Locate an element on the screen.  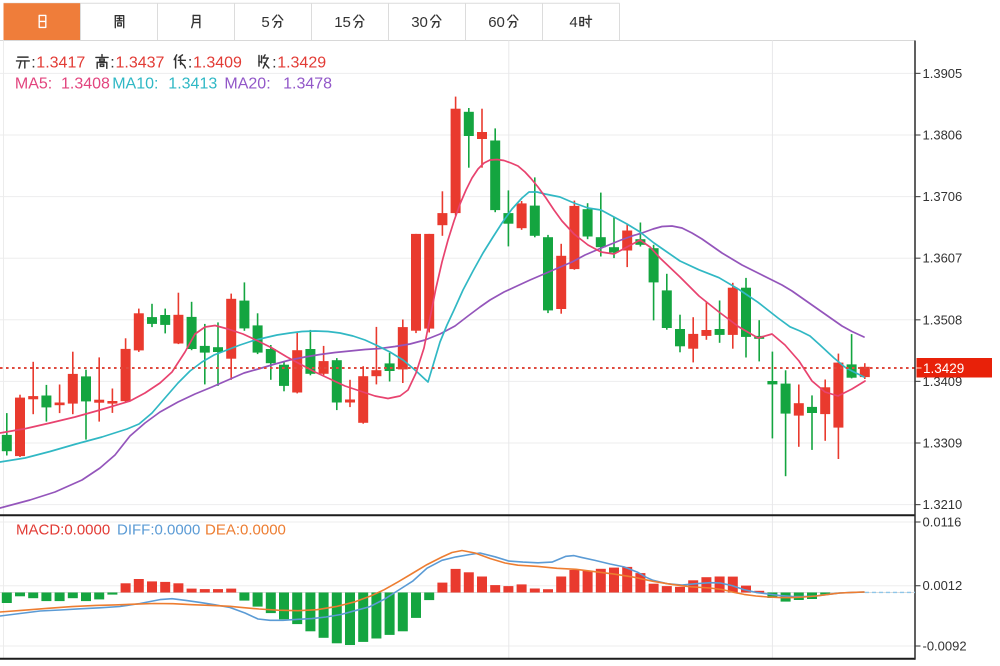
svg-text: 1.3408 is located at coordinates (85, 84).